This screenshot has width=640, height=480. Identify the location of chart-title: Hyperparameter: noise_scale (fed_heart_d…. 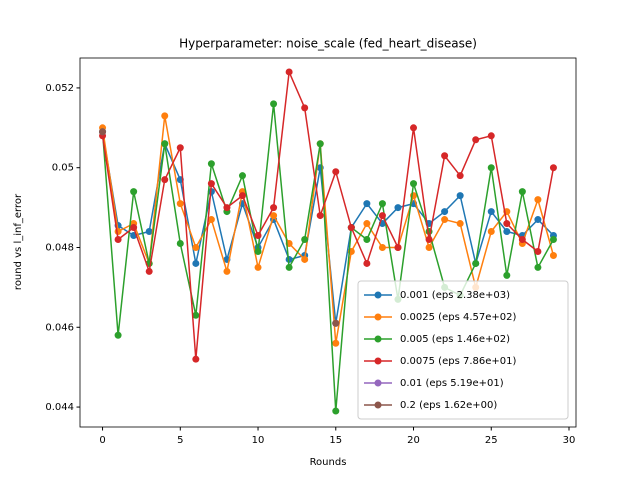
(328, 44).